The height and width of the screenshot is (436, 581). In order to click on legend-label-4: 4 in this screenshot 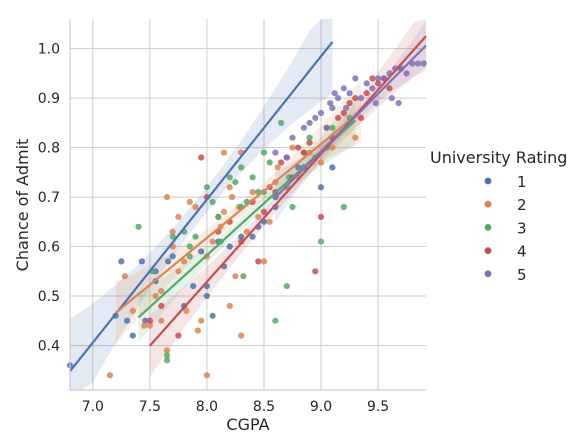, I will do `click(522, 252)`.